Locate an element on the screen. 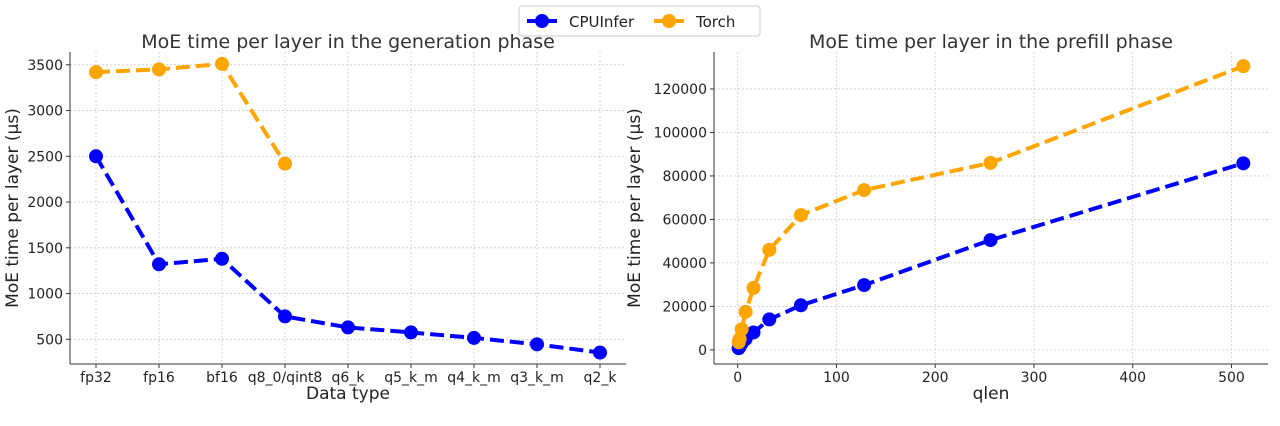 This screenshot has height=426, width=1280. y-tick-label: 40000 is located at coordinates (684, 264).